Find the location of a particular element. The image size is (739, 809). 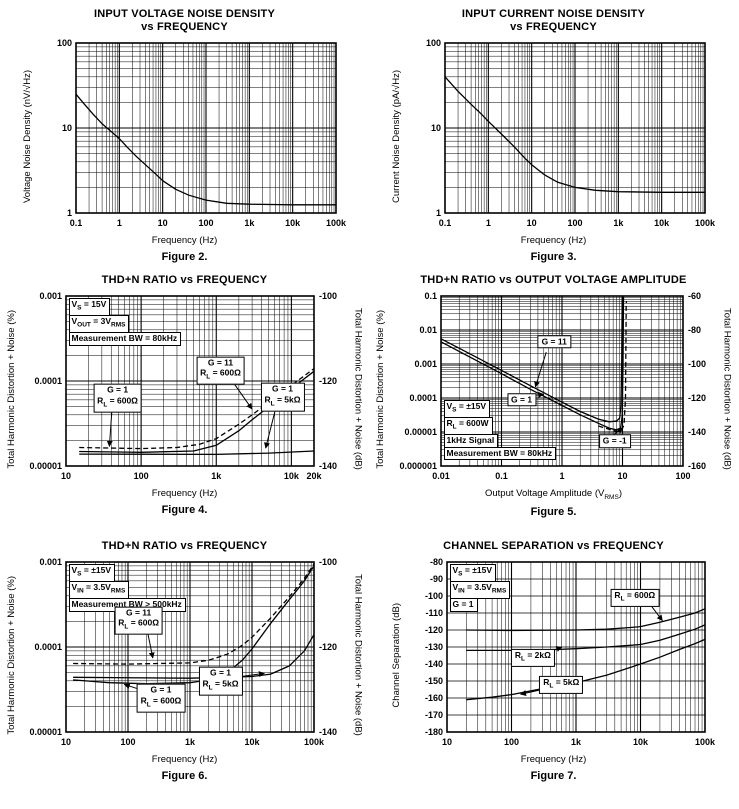

svg-text: 20k is located at coordinates (314, 476).